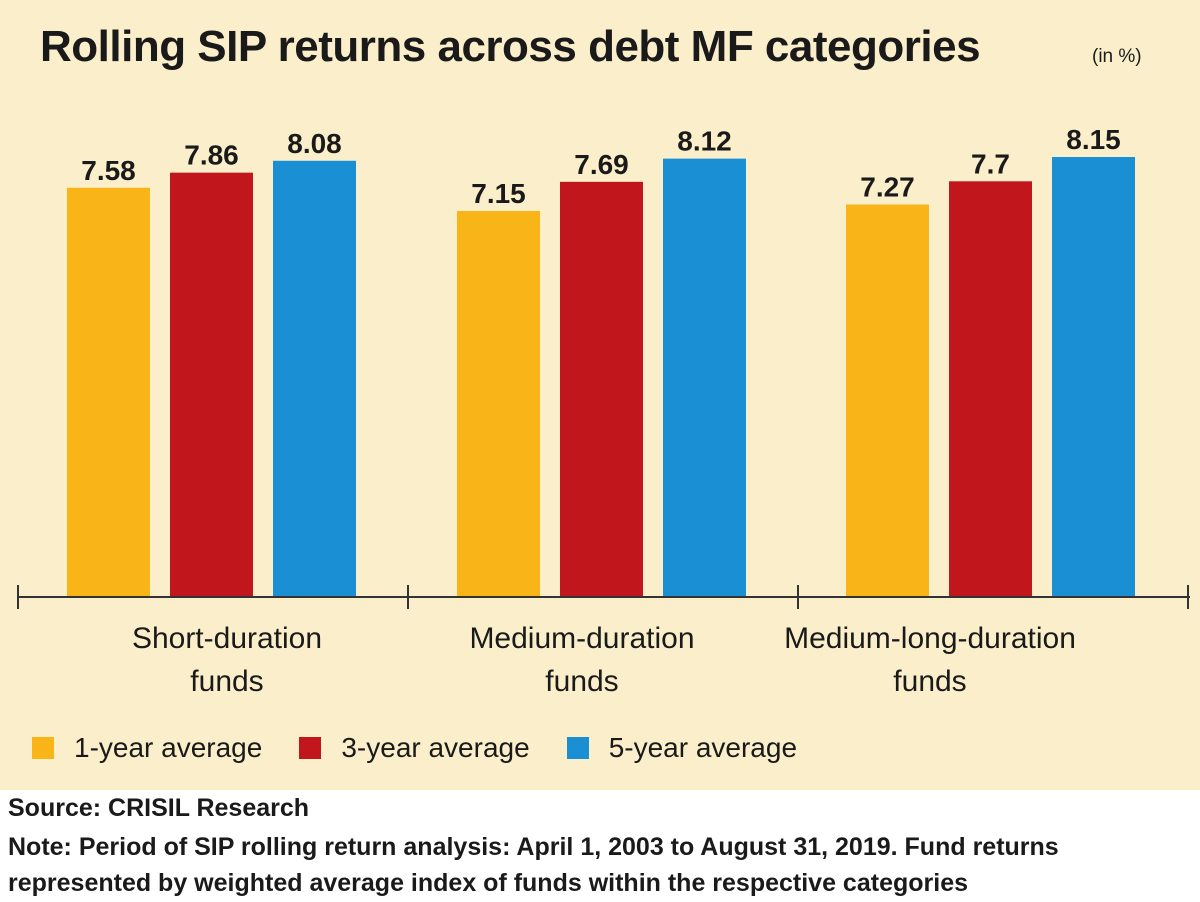  What do you see at coordinates (108, 392) in the screenshot?
I see `bar-short-duration-1-year` at bounding box center [108, 392].